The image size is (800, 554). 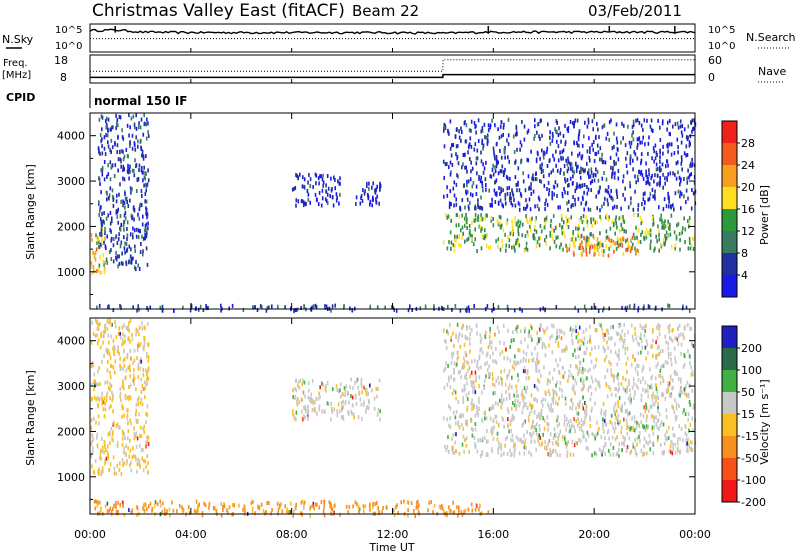 What do you see at coordinates (71, 272) in the screenshot?
I see `y-tick-label: 1000` at bounding box center [71, 272].